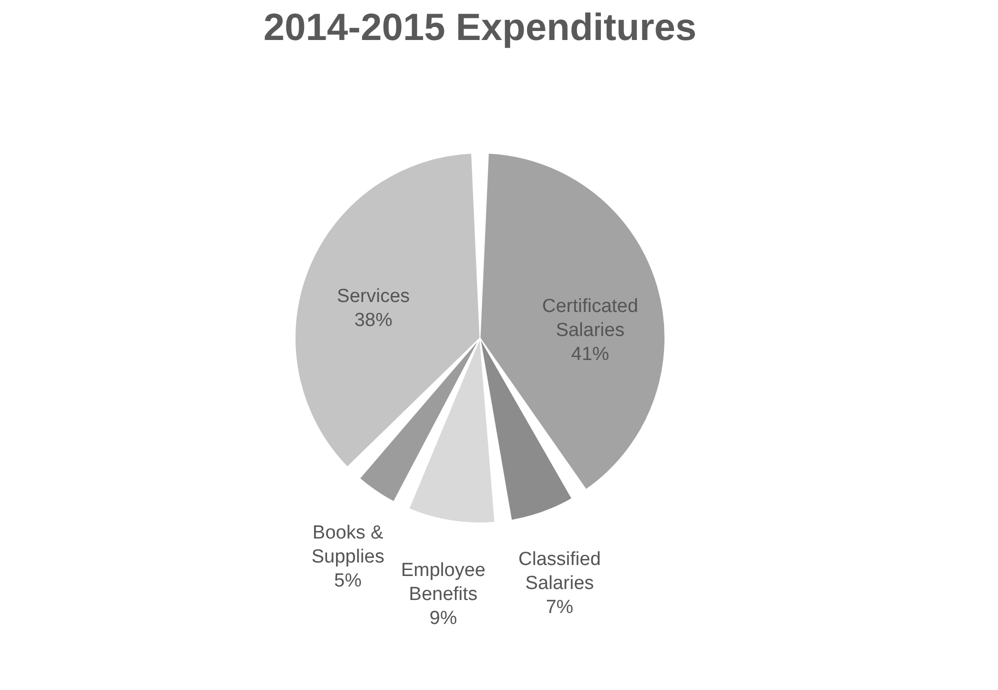  I want to click on slice-label: Books & Supplies, so click(347, 545).